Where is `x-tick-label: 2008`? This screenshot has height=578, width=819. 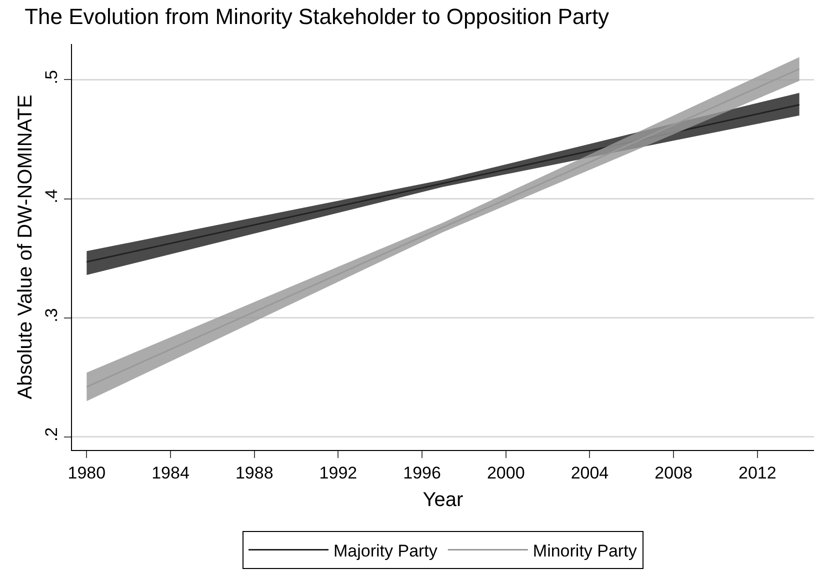 x-tick-label: 2008 is located at coordinates (673, 472).